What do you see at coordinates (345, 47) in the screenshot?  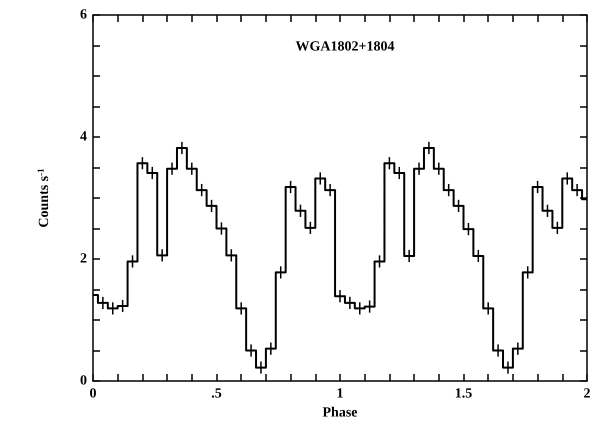 I see `text: WGA1802+1804` at bounding box center [345, 47].